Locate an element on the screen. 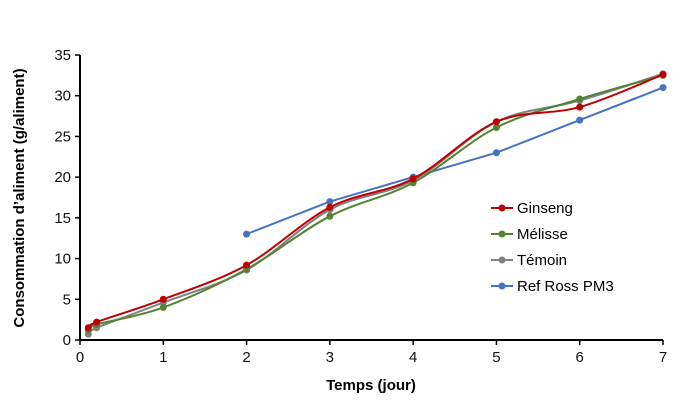  legend-item-ginseng: Ginseng is located at coordinates (532, 208).